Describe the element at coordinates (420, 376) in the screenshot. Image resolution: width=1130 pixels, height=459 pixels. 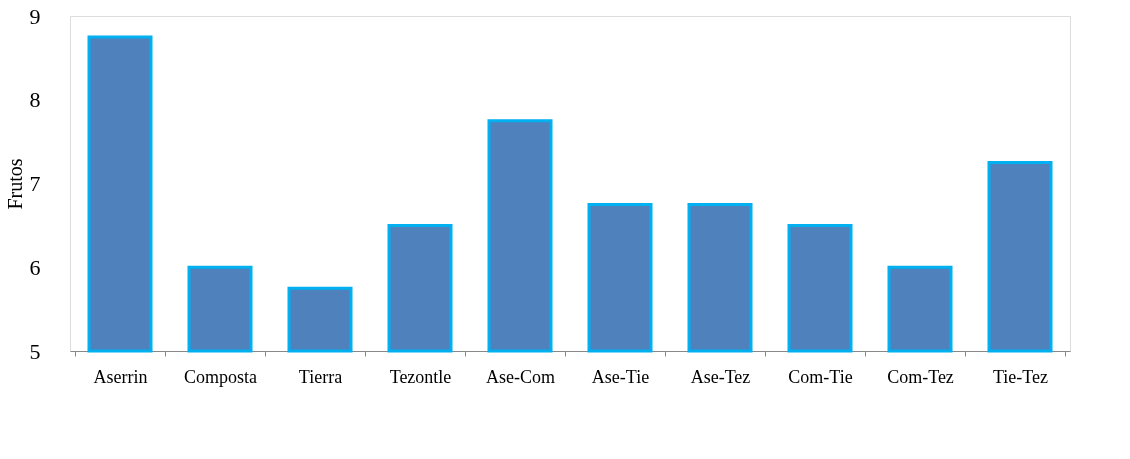
I see `x-tick-label: Tezontle` at that location.